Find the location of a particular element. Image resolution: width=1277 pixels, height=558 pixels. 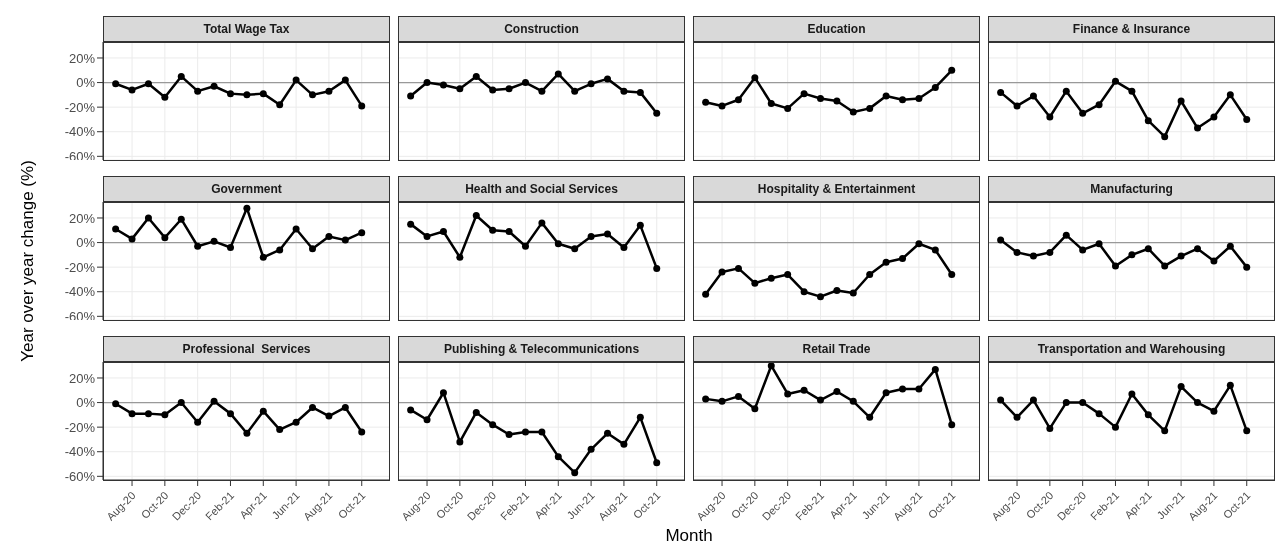

y-axis-title: Year over year change (%) is located at coordinates (28, 261).